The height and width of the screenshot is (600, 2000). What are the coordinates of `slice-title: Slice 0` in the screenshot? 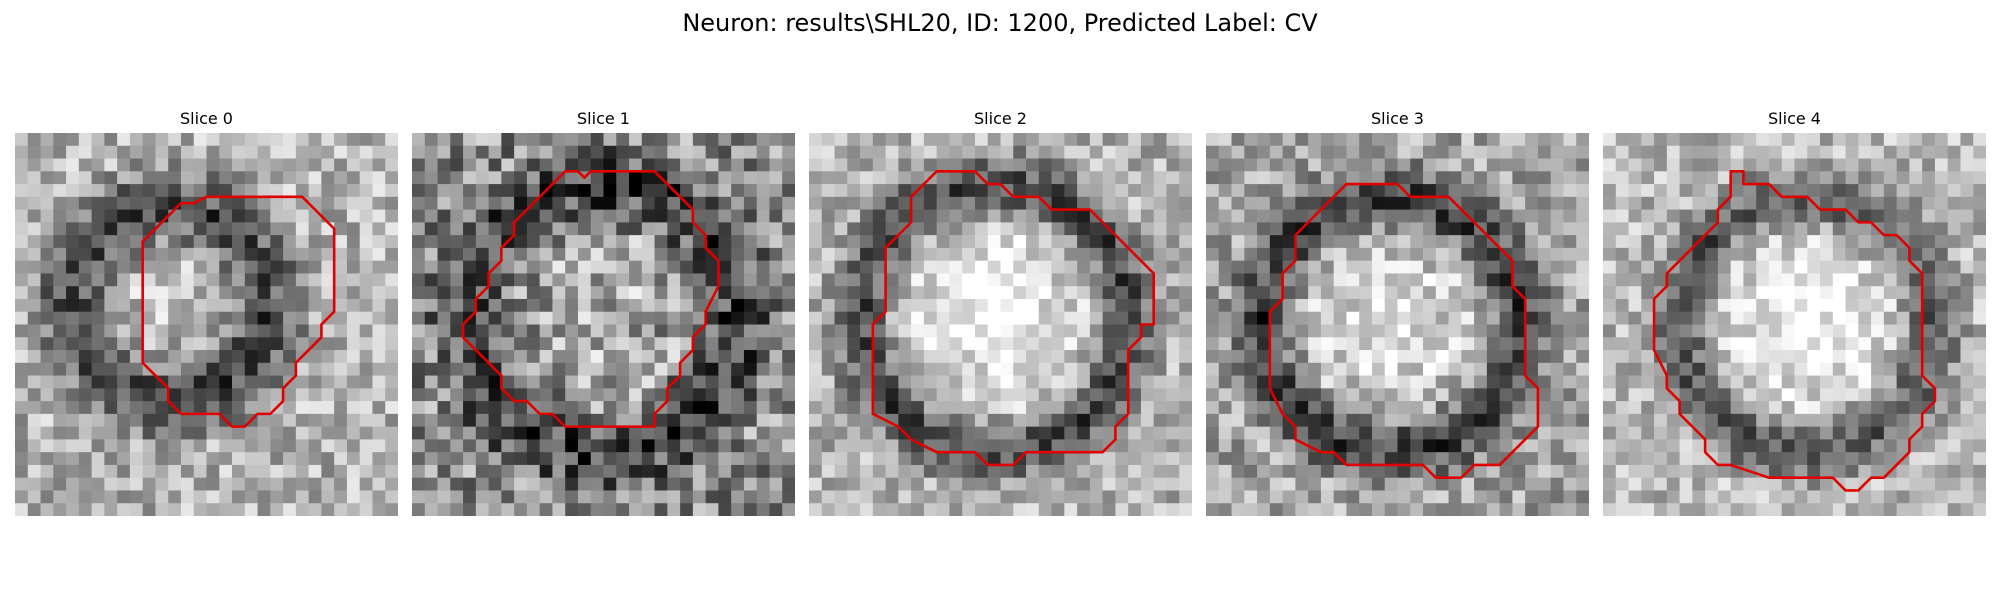 It's located at (206, 118).